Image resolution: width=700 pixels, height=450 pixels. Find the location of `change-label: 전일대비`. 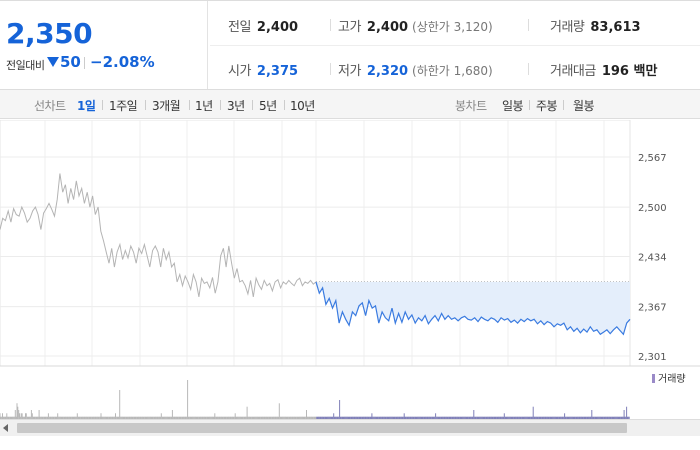

change-label: 전일대비 is located at coordinates (25, 65).